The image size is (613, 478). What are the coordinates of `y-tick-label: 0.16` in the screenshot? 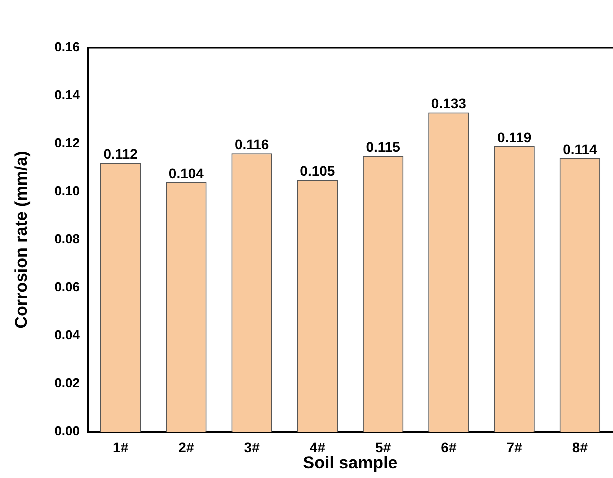 It's located at (67, 47).